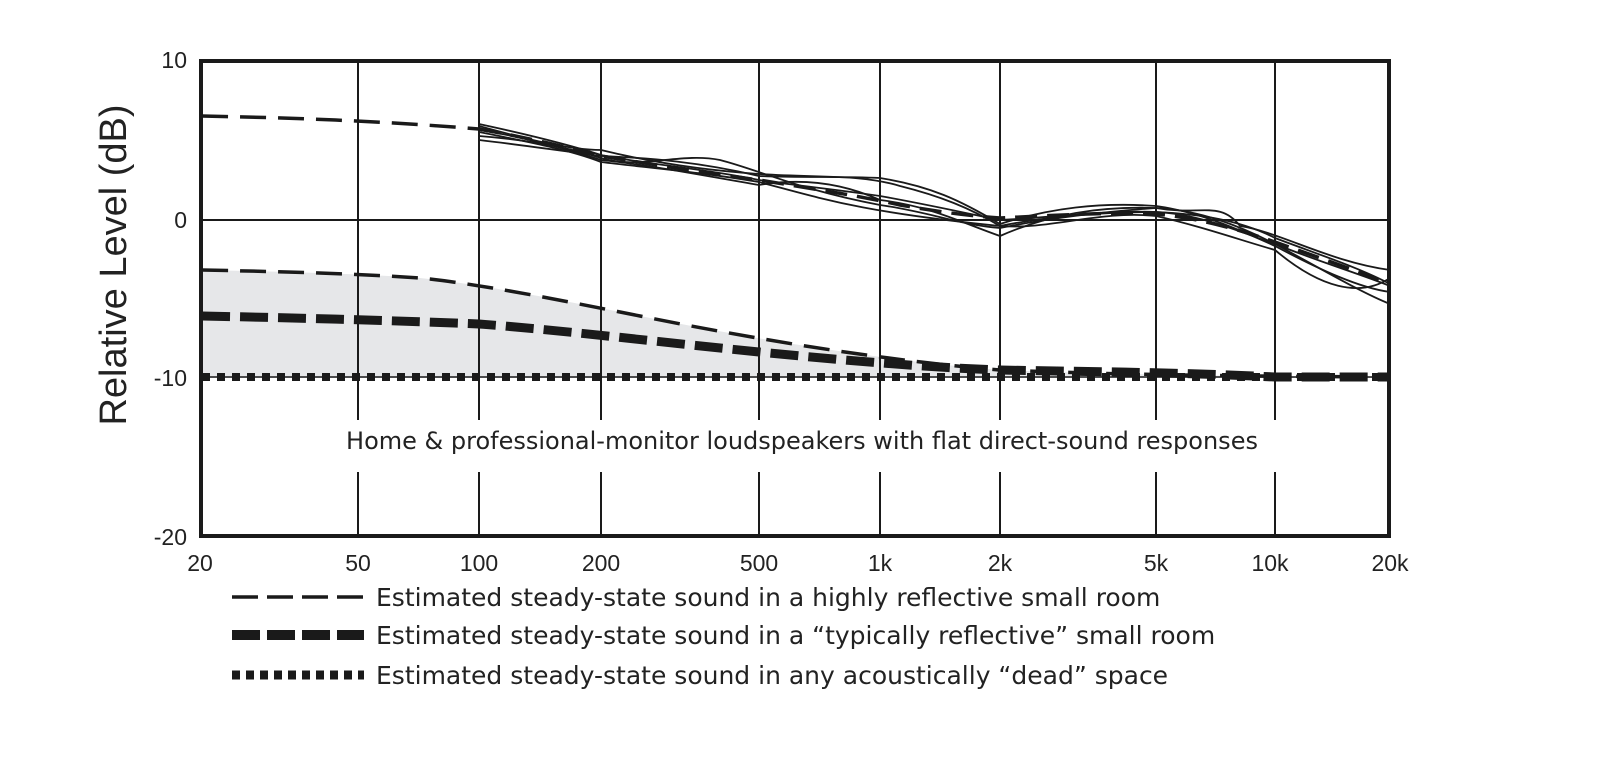  Describe the element at coordinates (479, 563) in the screenshot. I see `svg-text: 100` at that location.